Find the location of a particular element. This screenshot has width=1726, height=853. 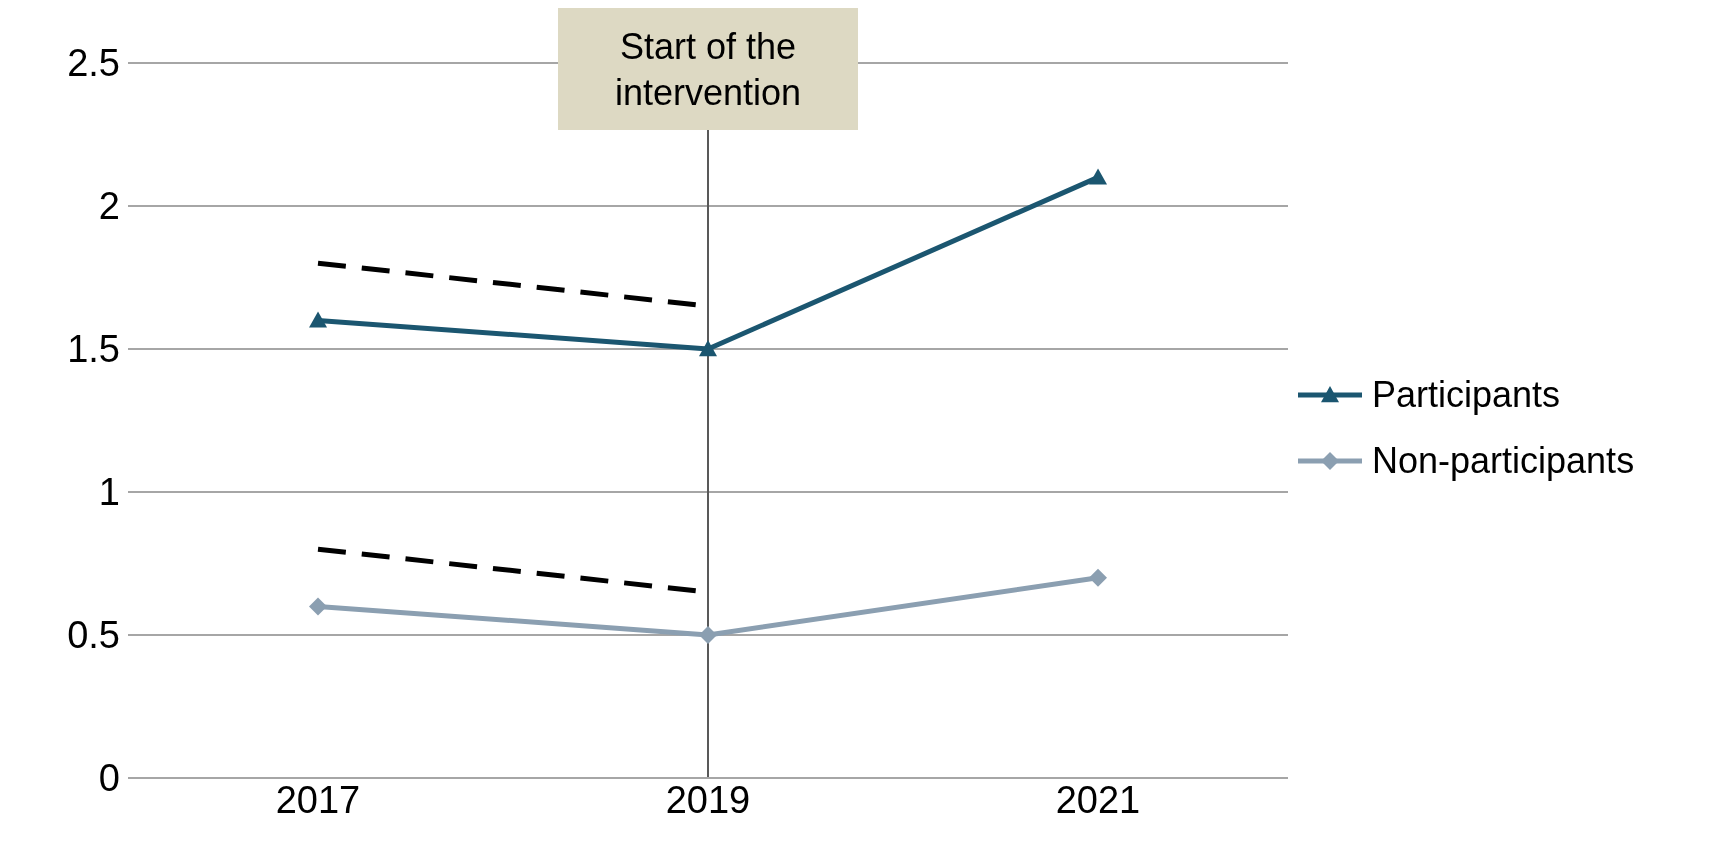

x-tick-label: 2021 is located at coordinates (1098, 799).